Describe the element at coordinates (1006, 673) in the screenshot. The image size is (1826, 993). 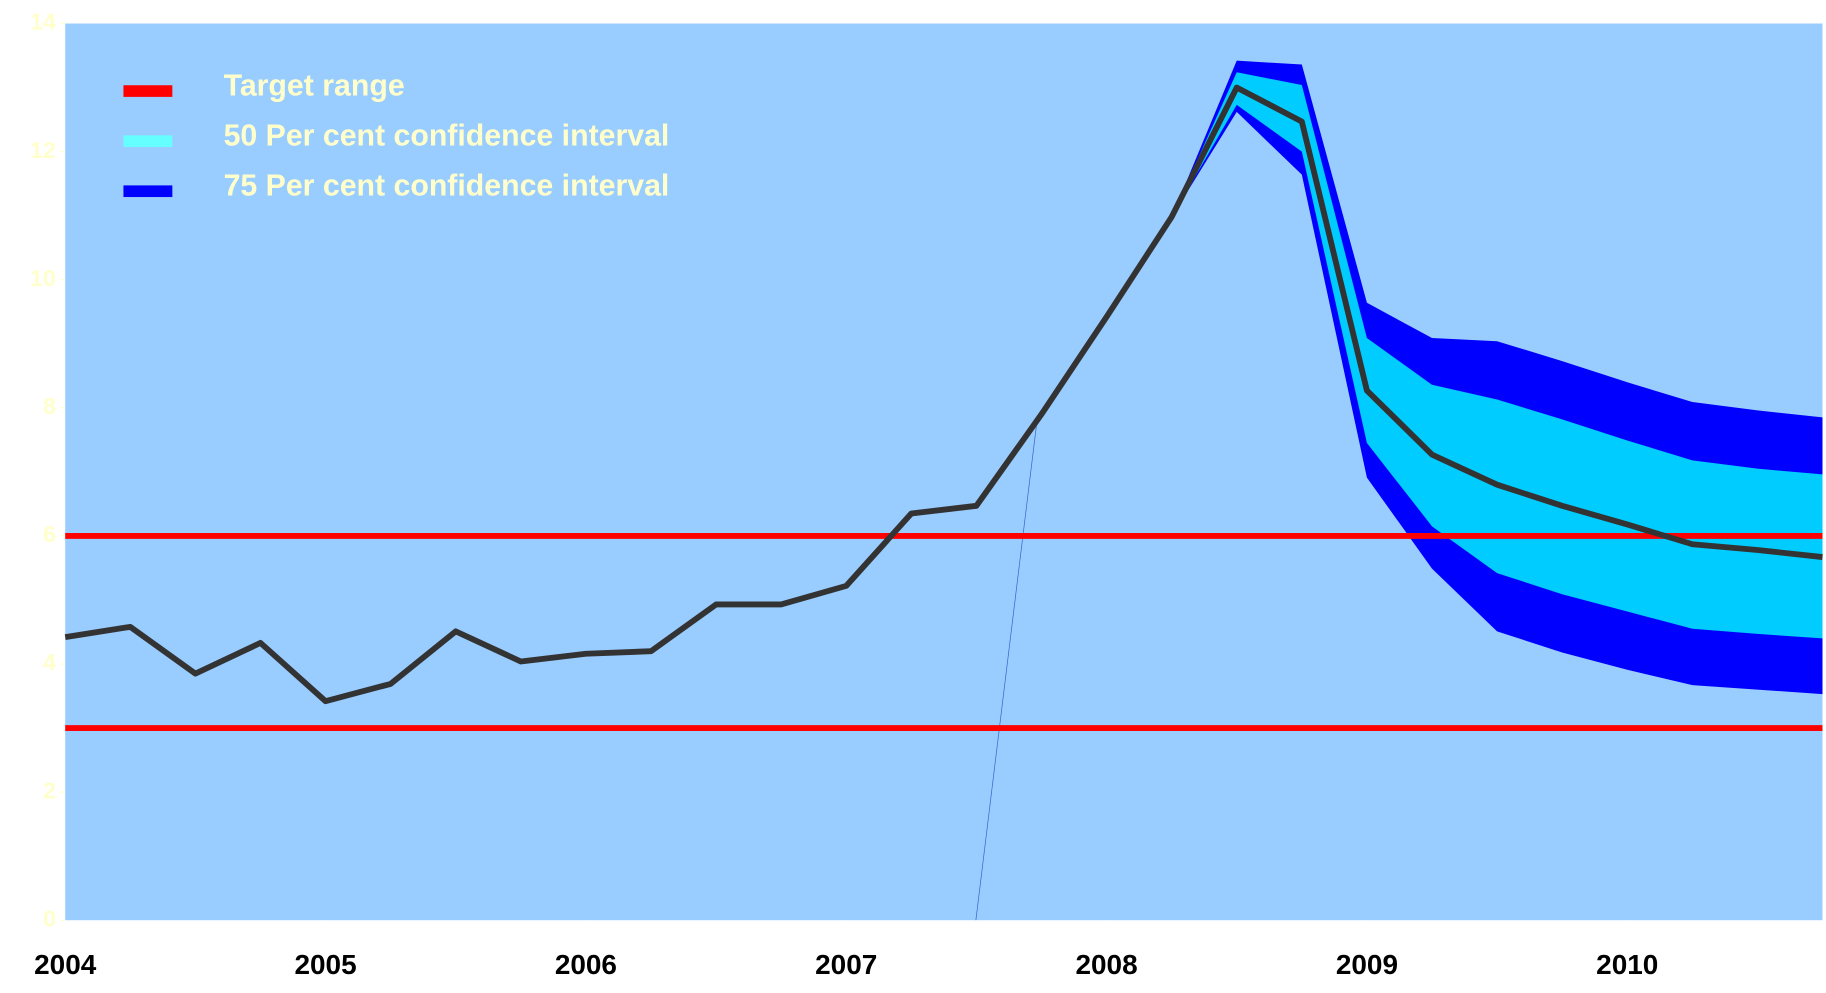
I see `leader-line` at that location.